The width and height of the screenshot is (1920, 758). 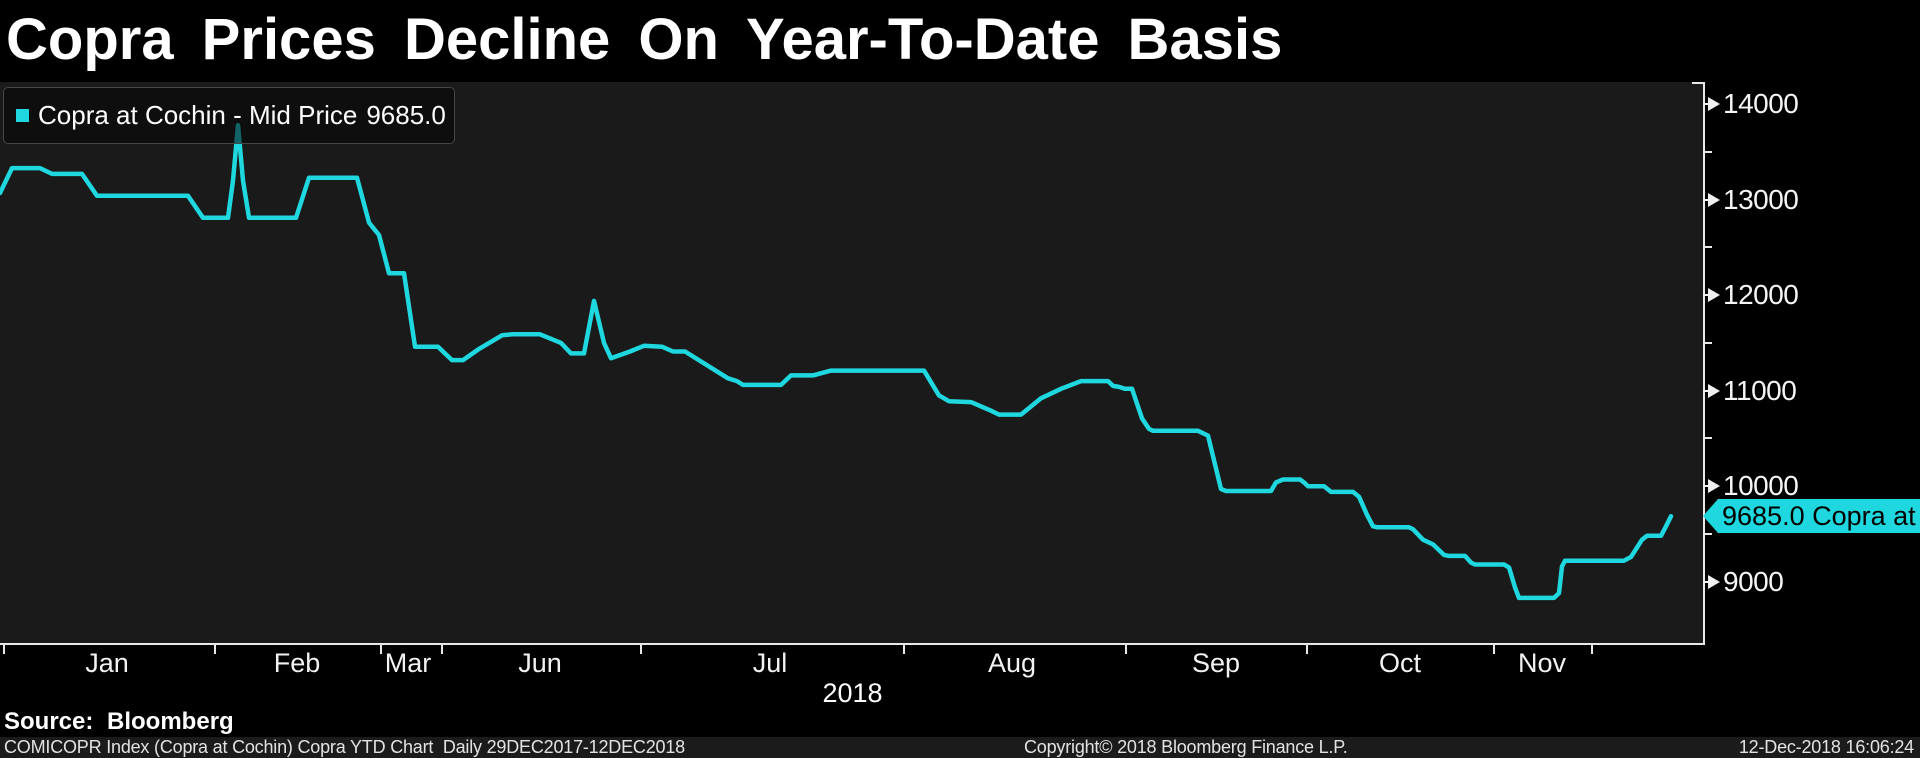 I want to click on y-axis-value: 14000, so click(x=1761, y=103).